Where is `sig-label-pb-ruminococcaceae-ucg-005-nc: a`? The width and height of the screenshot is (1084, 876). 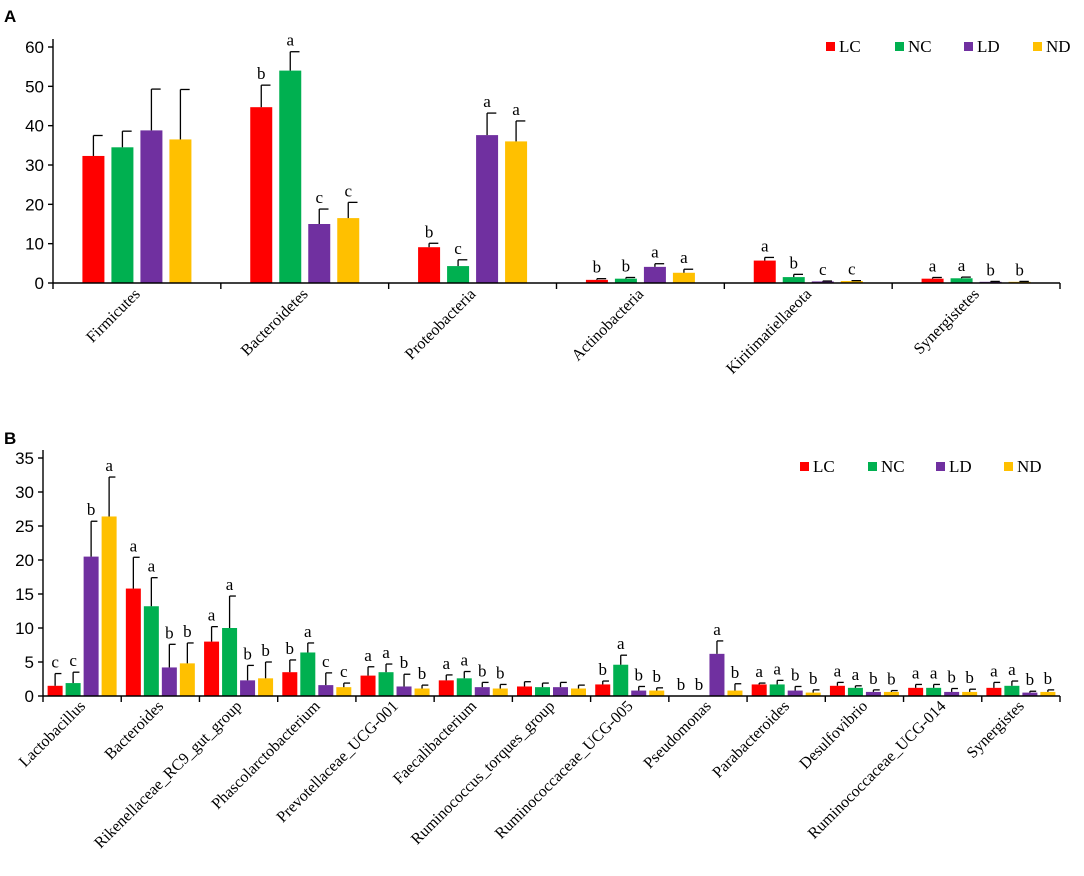 sig-label-pb-ruminococcaceae-ucg-005-nc: a is located at coordinates (621, 643).